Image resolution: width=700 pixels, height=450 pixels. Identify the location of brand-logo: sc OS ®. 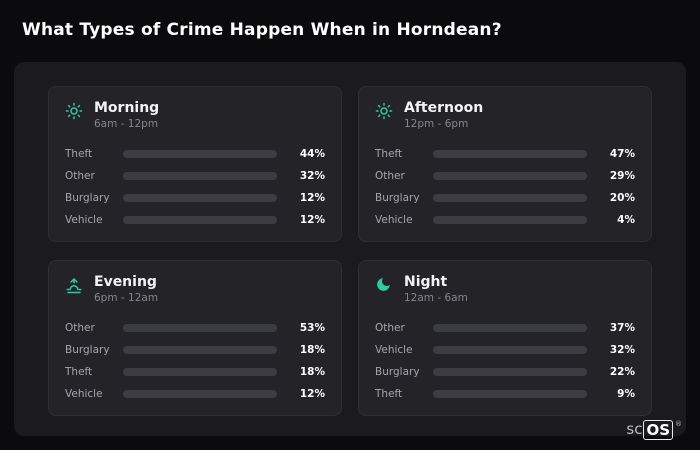
(654, 430).